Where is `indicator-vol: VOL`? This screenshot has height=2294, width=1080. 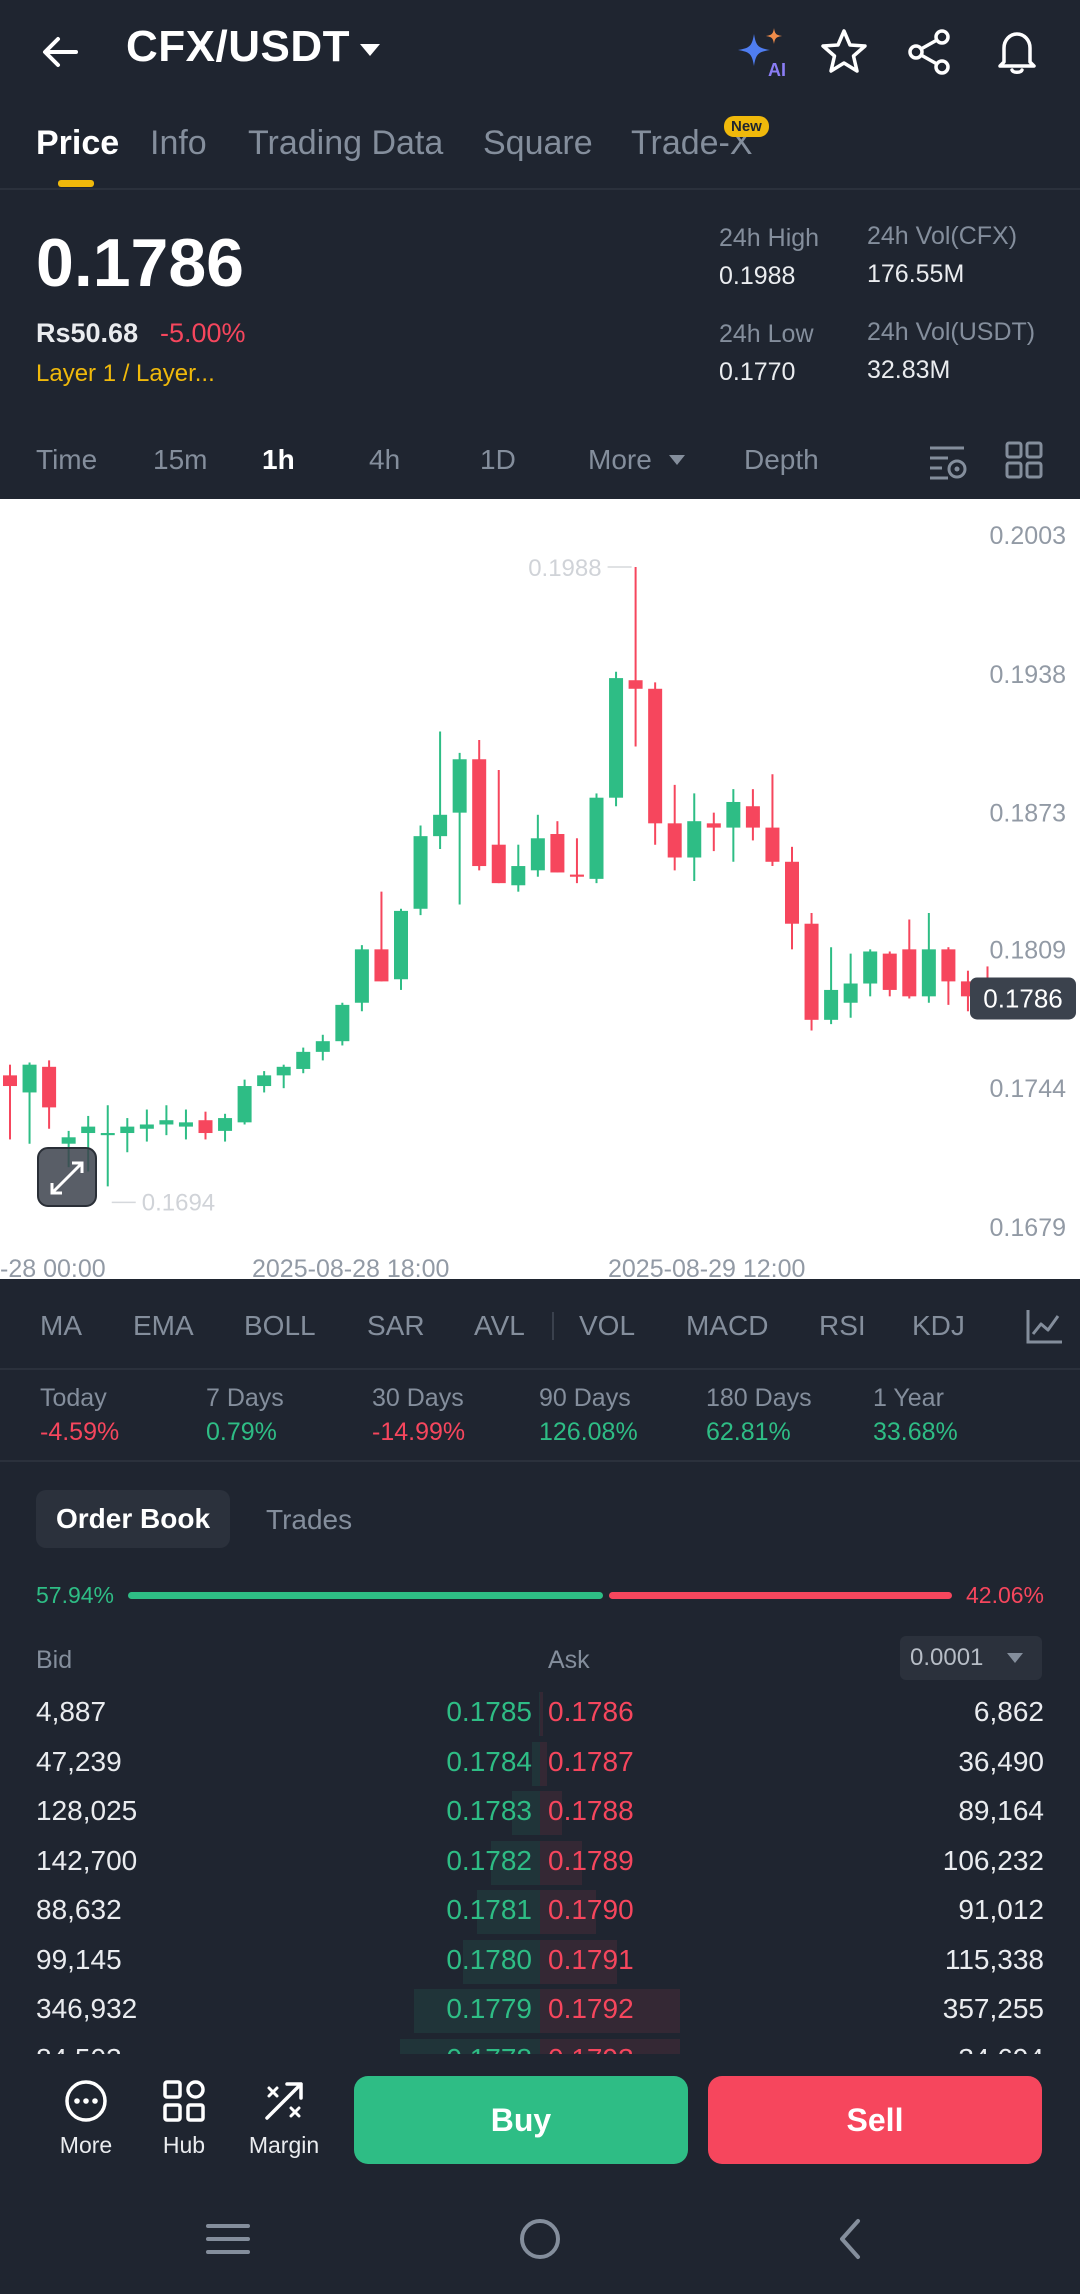
indicator-vol: VOL is located at coordinates (607, 1325).